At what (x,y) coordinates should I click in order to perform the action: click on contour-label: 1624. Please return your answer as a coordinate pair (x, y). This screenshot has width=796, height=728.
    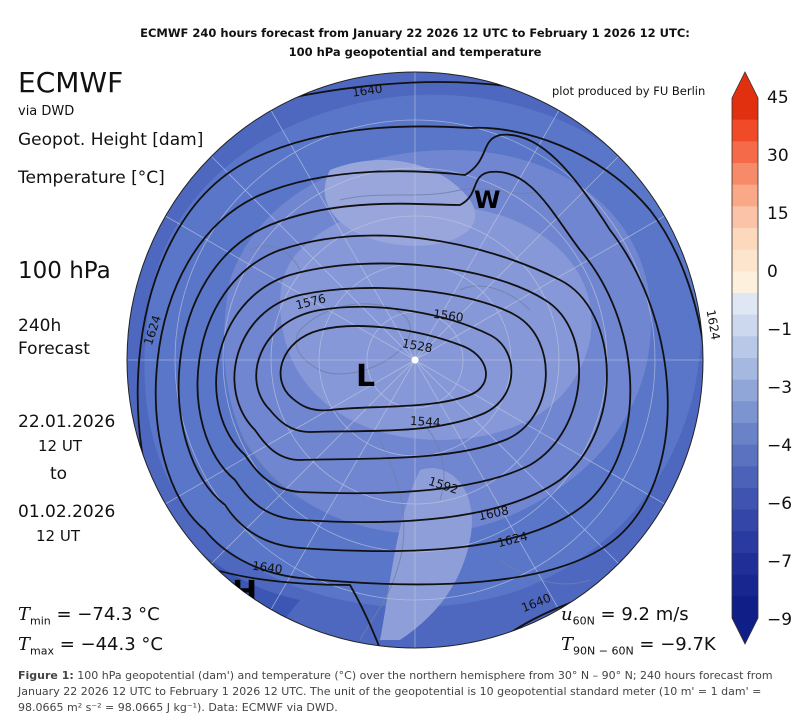
    Looking at the image, I should click on (713, 325).